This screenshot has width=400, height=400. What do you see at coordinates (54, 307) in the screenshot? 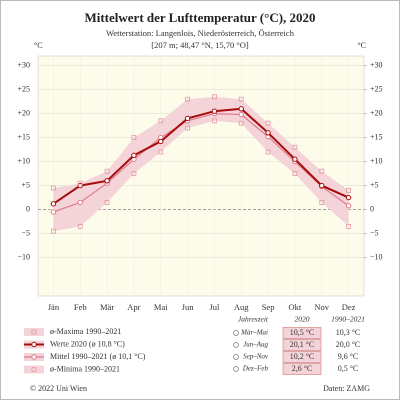
I see `x-tick-label: Jän` at bounding box center [54, 307].